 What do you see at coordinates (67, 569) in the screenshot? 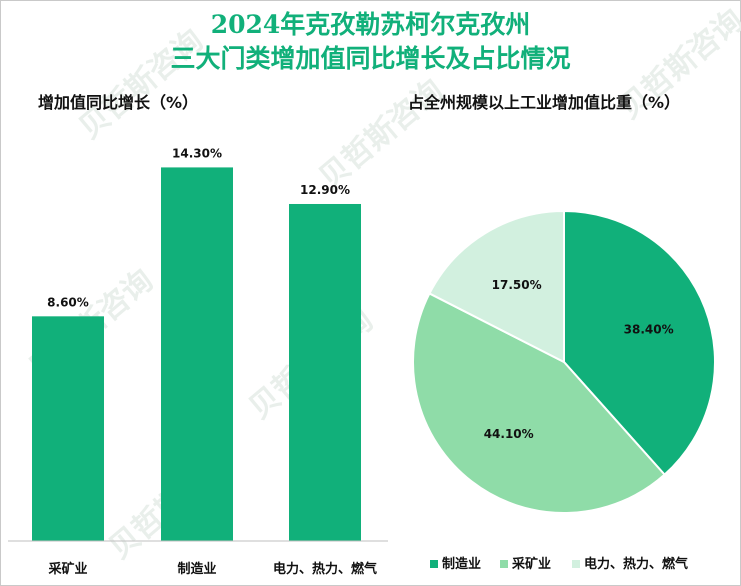
I see `category-label: 采矿业` at bounding box center [67, 569].